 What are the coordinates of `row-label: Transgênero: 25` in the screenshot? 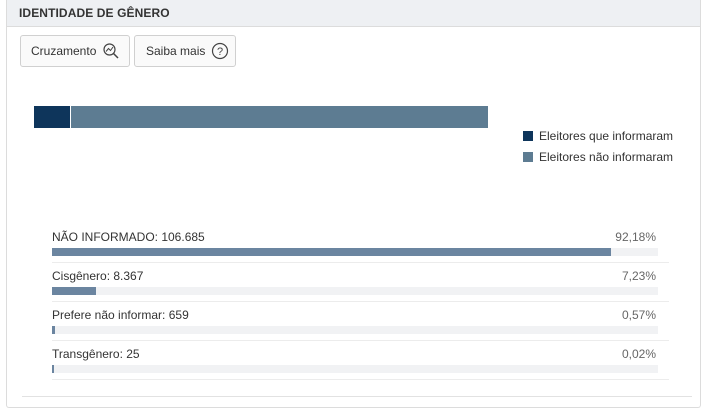 It's located at (96, 354).